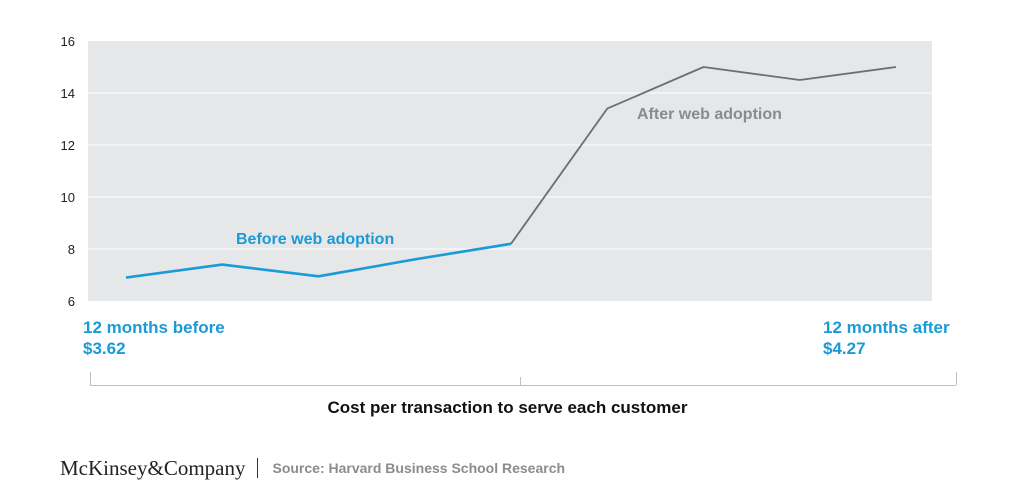  What do you see at coordinates (523, 385) in the screenshot?
I see `bracket-baseline` at bounding box center [523, 385].